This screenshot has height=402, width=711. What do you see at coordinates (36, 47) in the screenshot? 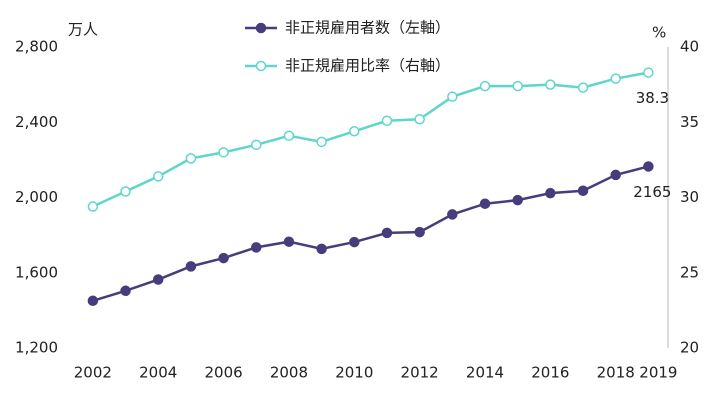
I see `y-tick-label: 2,800` at bounding box center [36, 47].